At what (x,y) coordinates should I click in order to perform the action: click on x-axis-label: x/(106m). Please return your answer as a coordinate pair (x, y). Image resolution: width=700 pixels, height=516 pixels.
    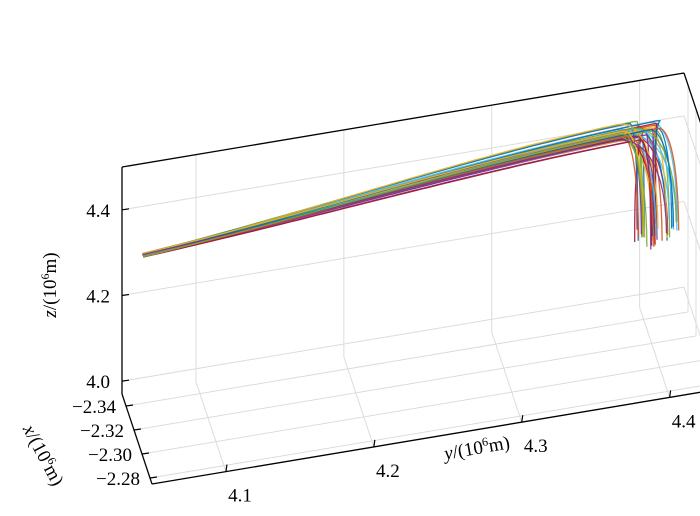
    Looking at the image, I should click on (44, 454).